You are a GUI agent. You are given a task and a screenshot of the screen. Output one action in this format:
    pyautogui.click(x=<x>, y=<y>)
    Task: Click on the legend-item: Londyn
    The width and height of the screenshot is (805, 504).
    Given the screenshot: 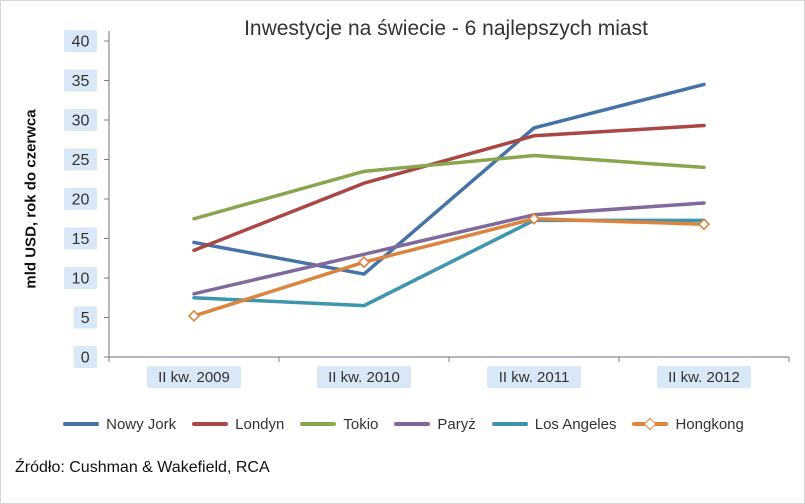 What is the action you would take?
    pyautogui.click(x=238, y=424)
    